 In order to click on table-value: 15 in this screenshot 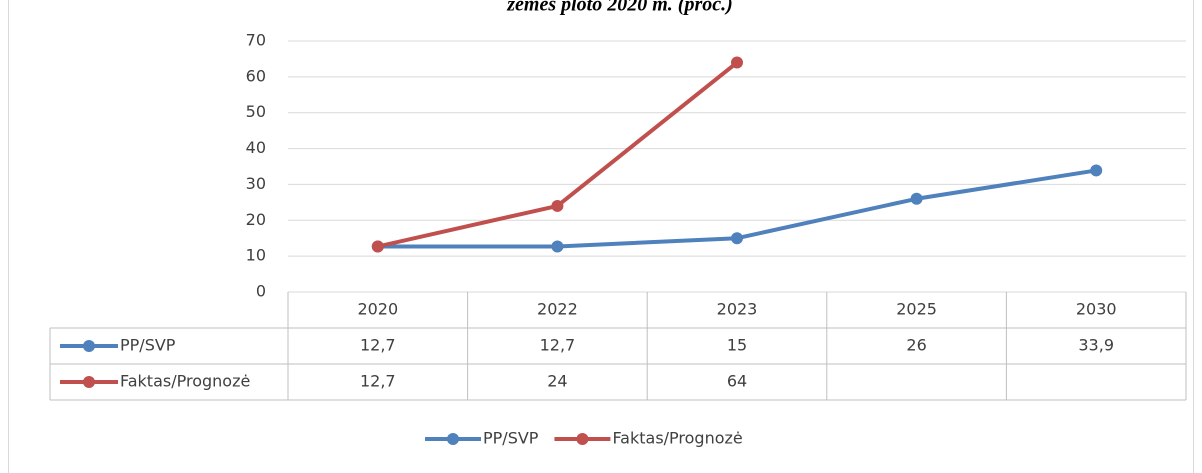, I will do `click(737, 345)`.